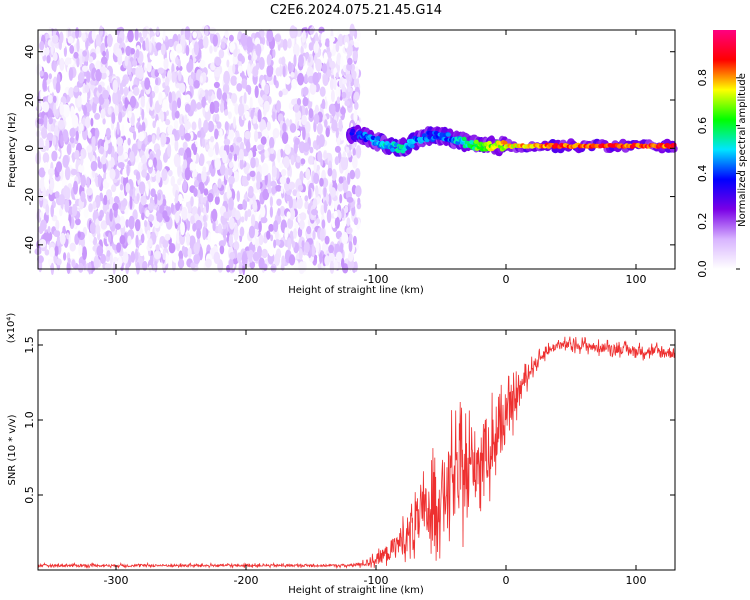  Describe the element at coordinates (29, 345) in the screenshot. I see `y-tick-label: 1.5` at that location.